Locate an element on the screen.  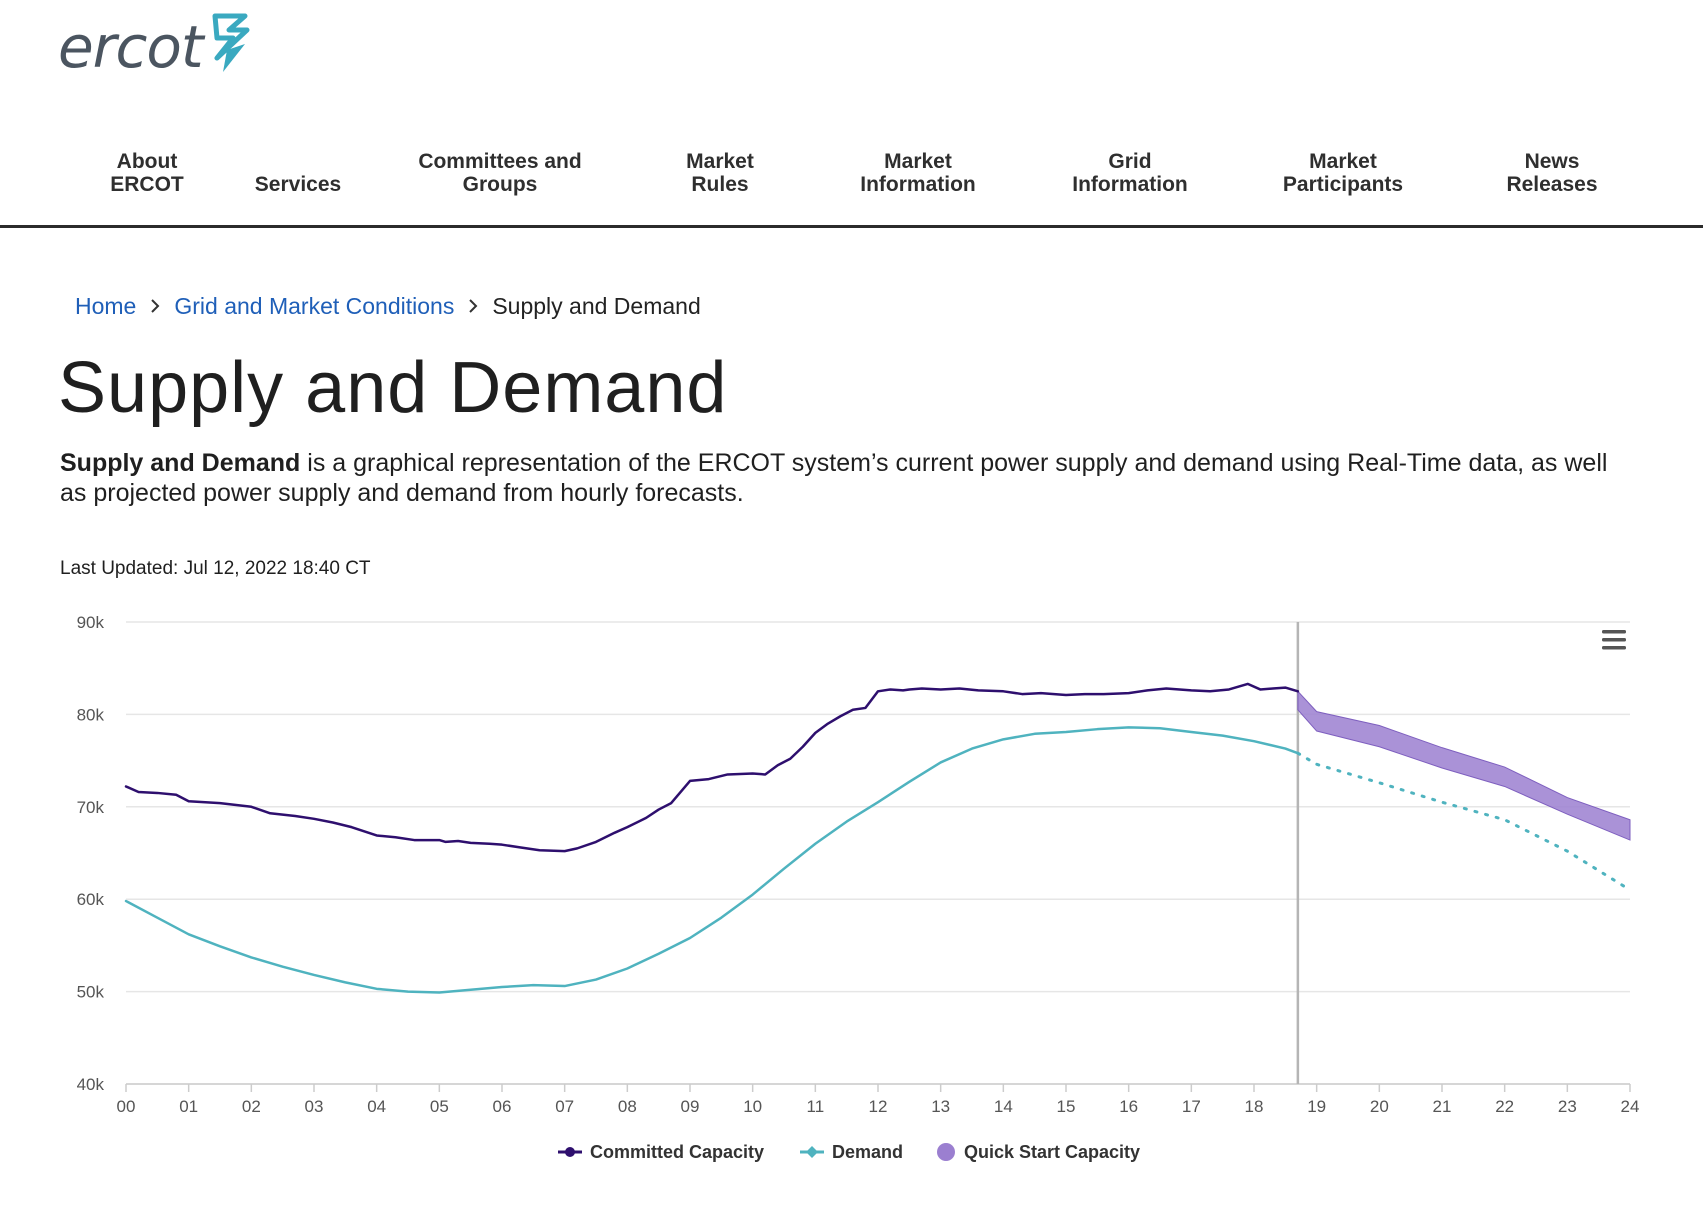
nav-item-grid-information: Grid Information is located at coordinates (1130, 173).